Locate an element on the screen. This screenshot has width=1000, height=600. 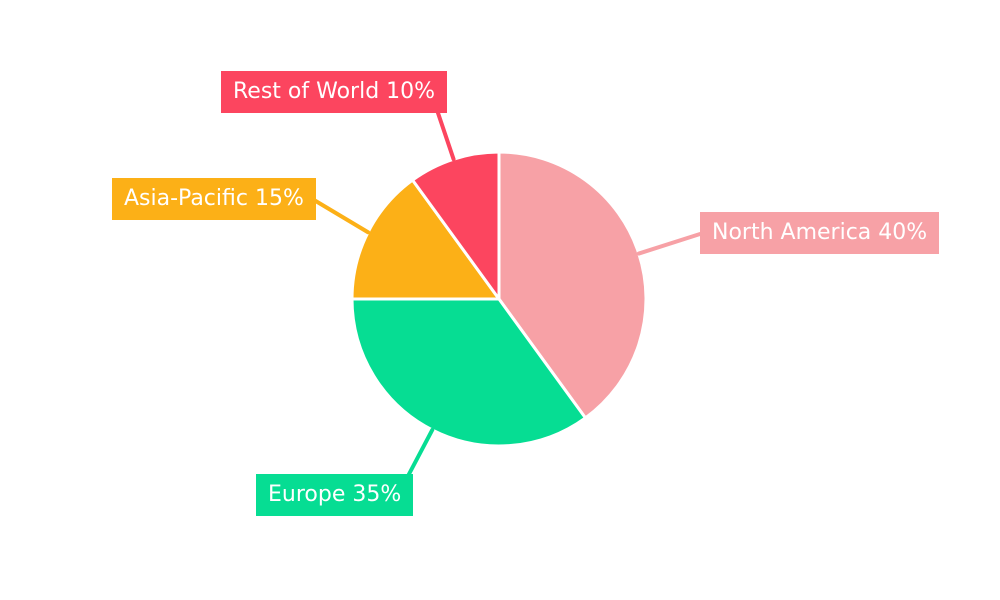
callout-rest-of-world-label: Rest of World 10% is located at coordinates (334, 91).